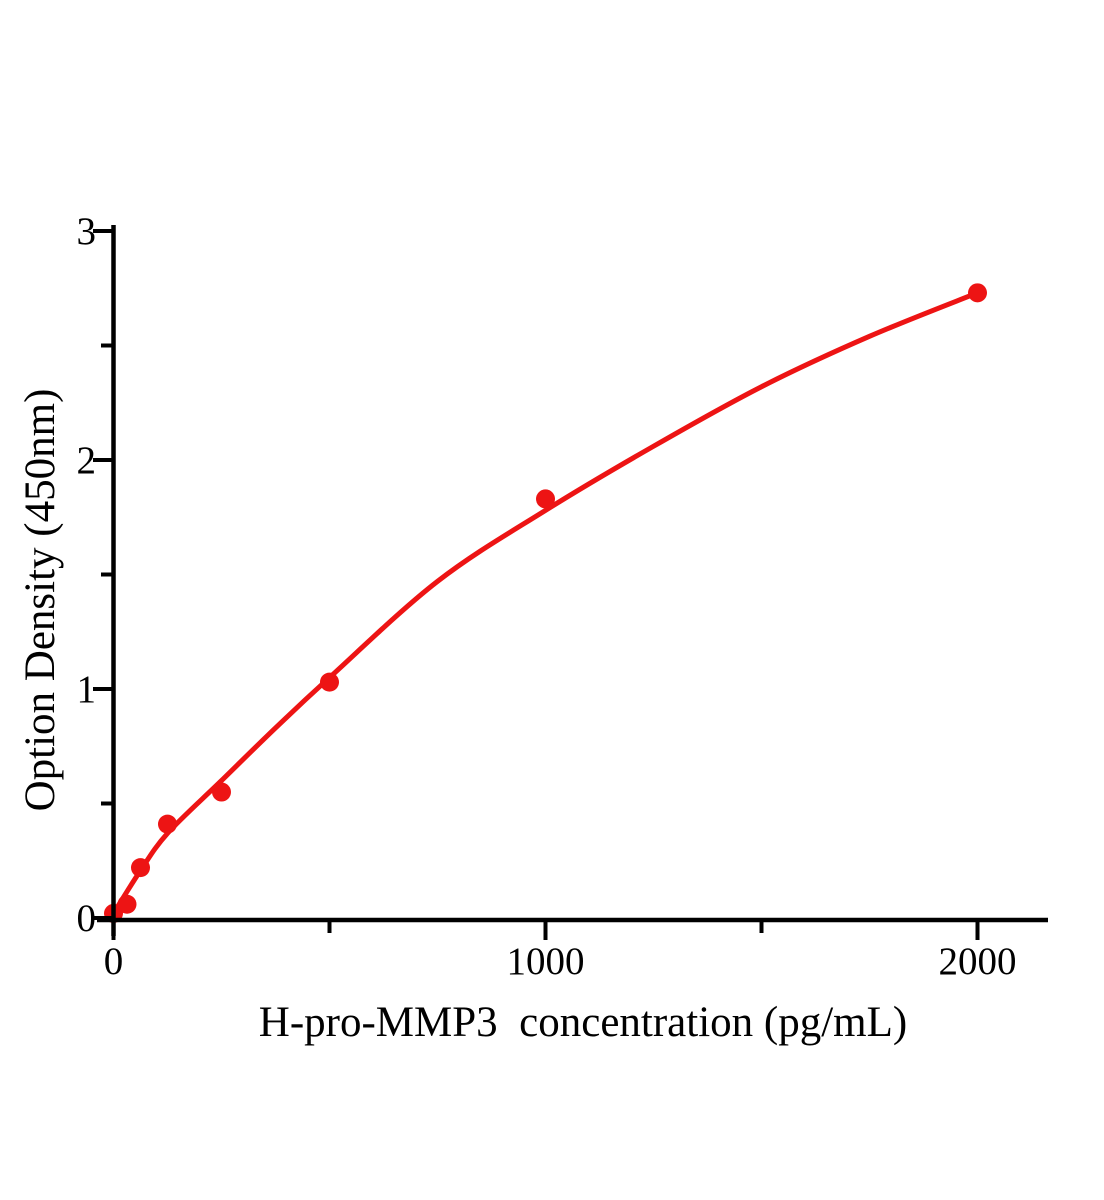  What do you see at coordinates (40, 600) in the screenshot?
I see `y-axis-title: Option Density (450nm)` at bounding box center [40, 600].